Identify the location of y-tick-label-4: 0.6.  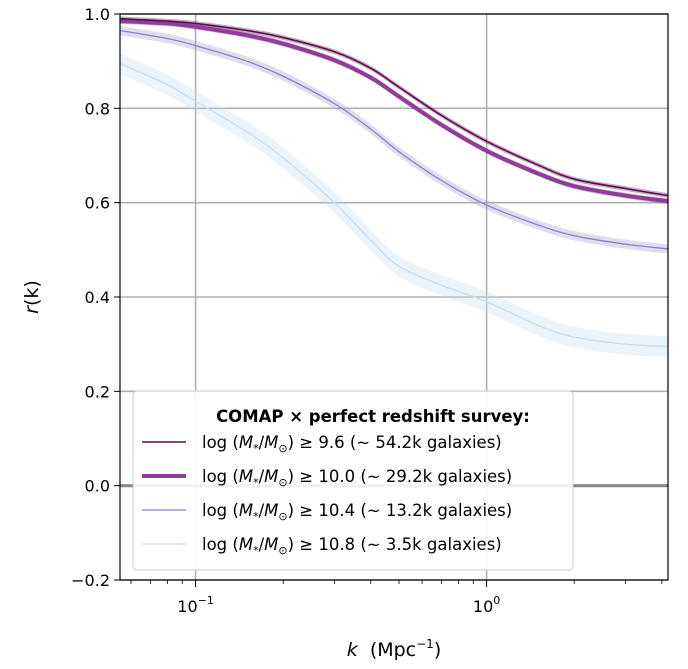
(97, 203).